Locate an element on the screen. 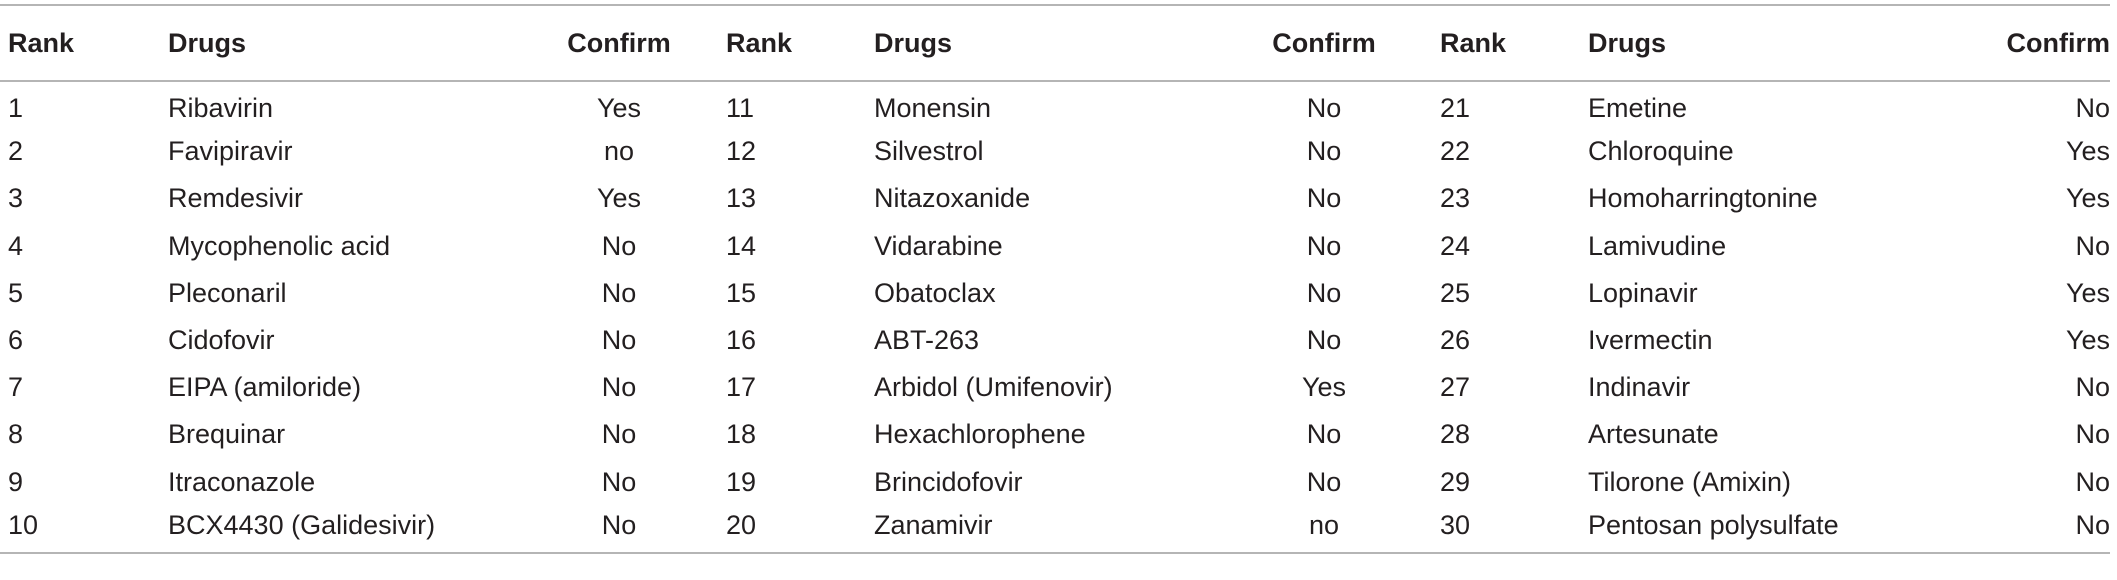  rank-cell: 16 is located at coordinates (741, 340).